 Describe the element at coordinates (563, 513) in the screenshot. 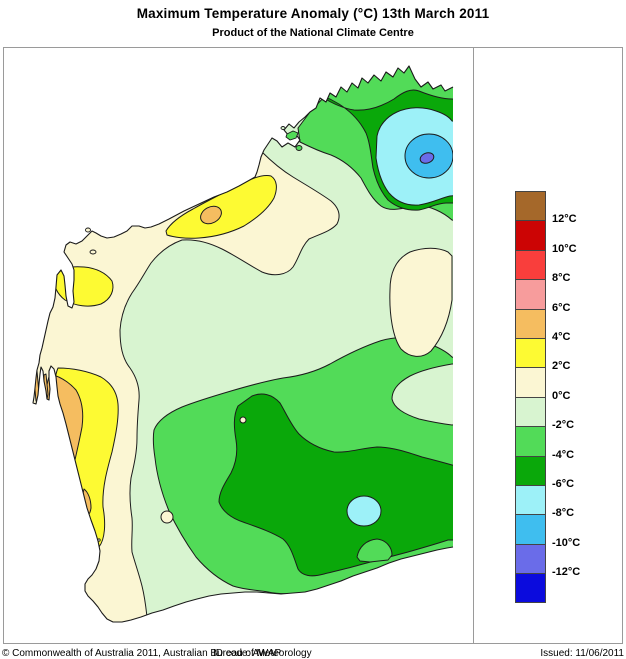

I see `legend-label: -8°C` at that location.